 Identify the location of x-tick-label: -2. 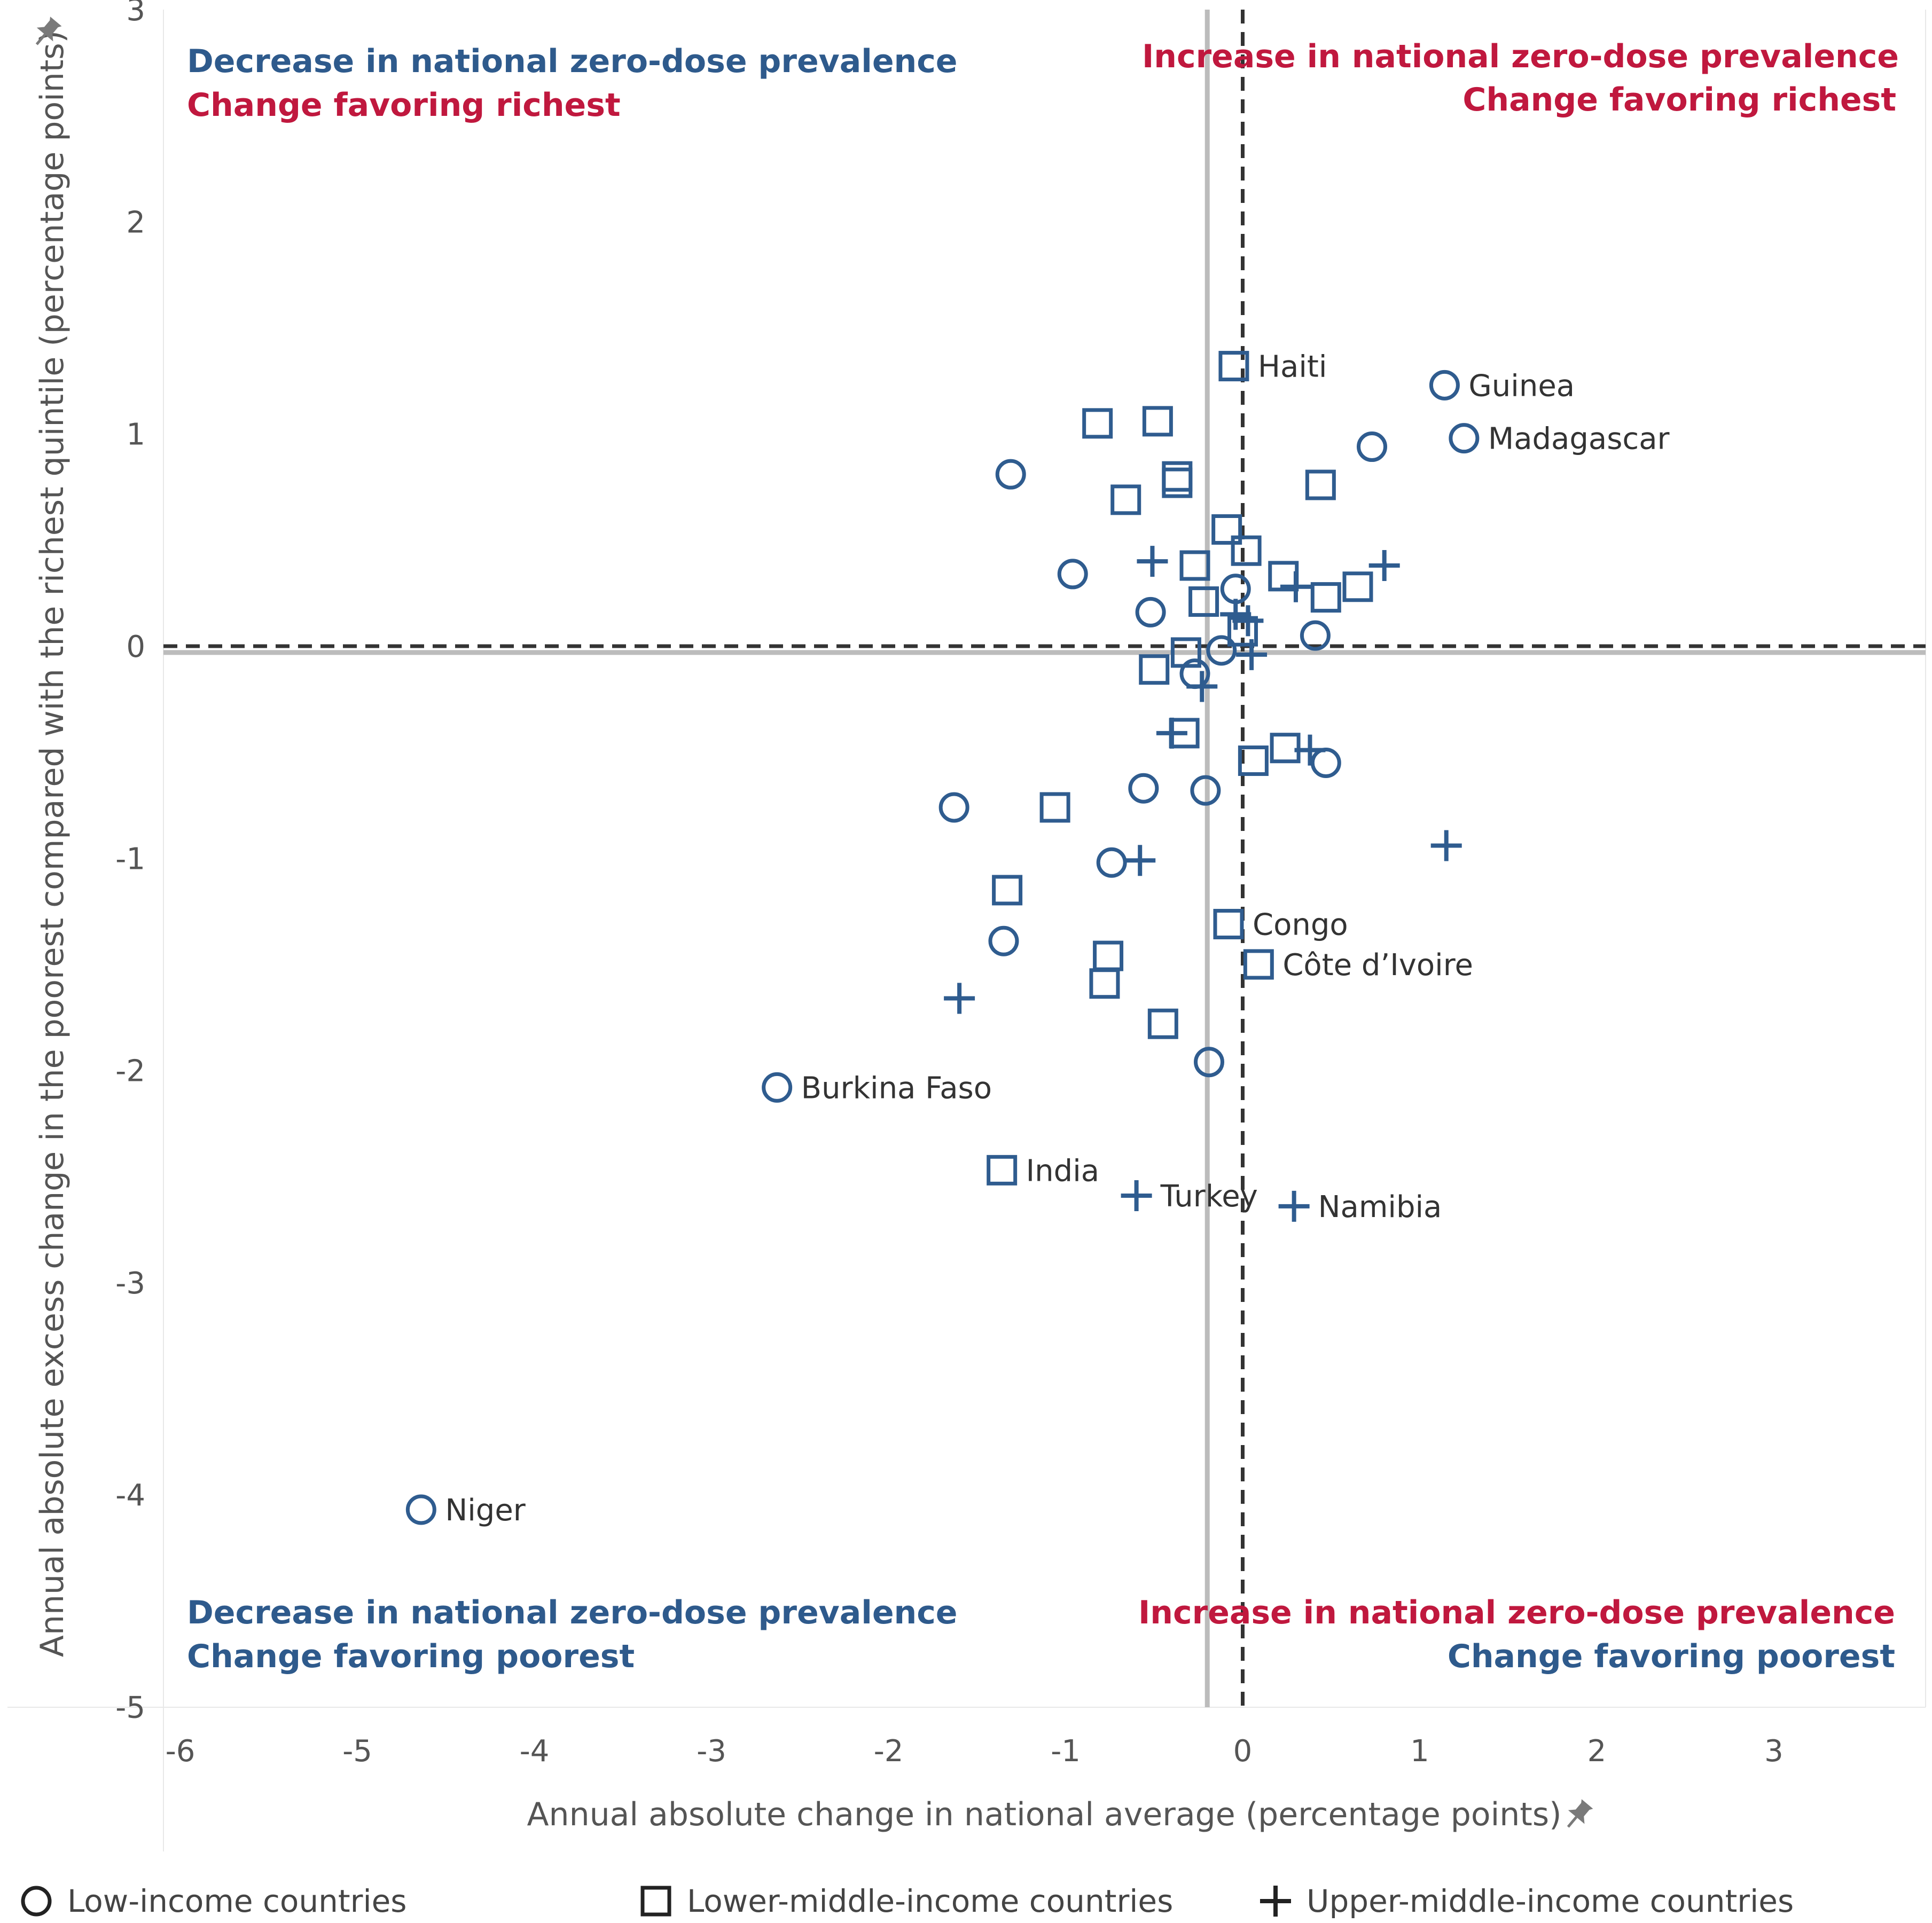
(889, 1751).